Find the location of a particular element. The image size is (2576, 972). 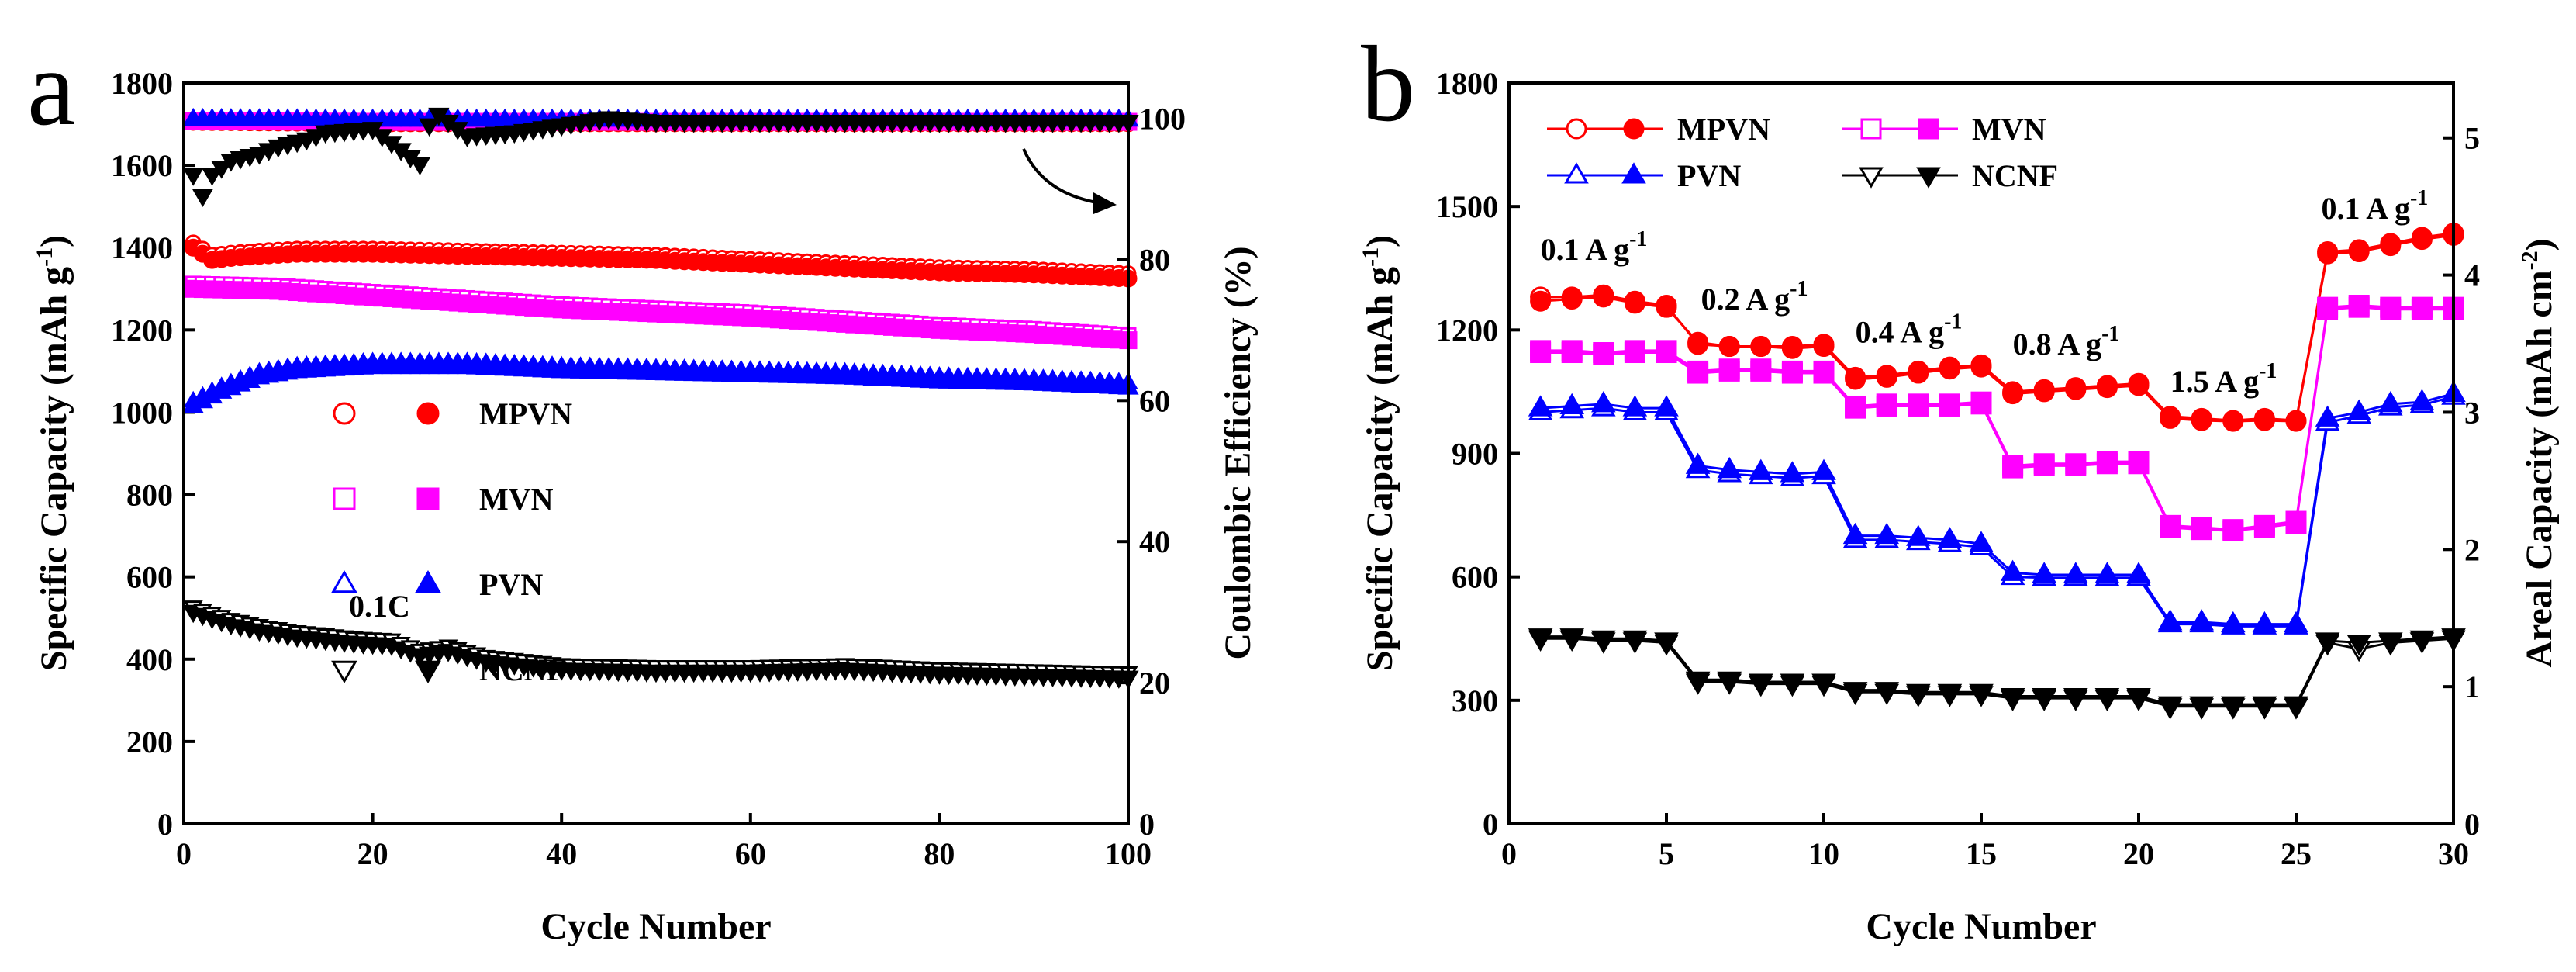

panel-a-y-tick-label: 0 is located at coordinates (165, 824).